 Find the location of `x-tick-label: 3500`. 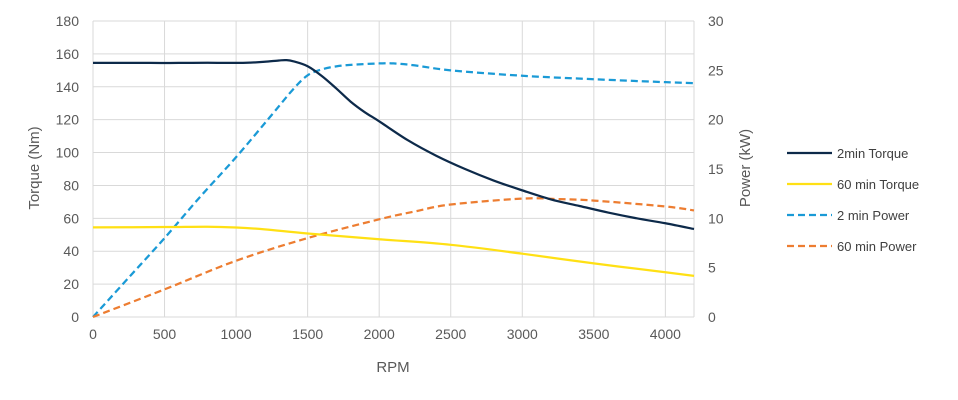

x-tick-label: 3500 is located at coordinates (593, 334).